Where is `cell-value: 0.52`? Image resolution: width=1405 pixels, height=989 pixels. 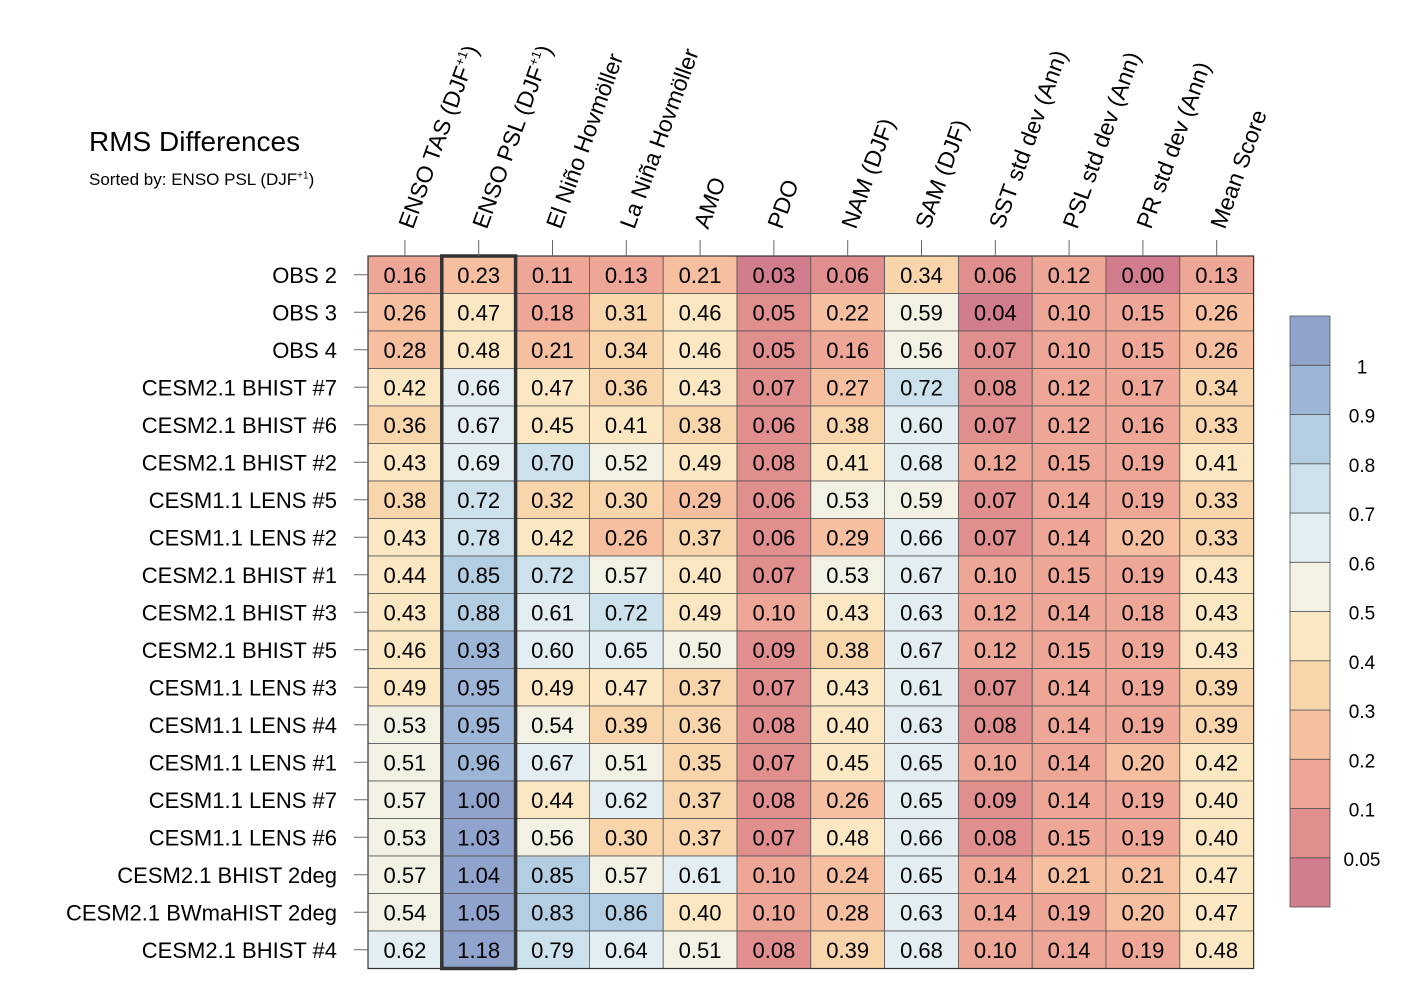 cell-value: 0.52 is located at coordinates (626, 462).